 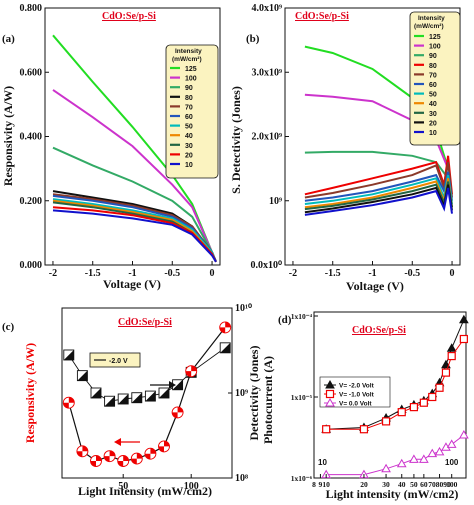 What do you see at coordinates (386, 484) in the screenshot?
I see `x-tick-label-d: 30` at bounding box center [386, 484].